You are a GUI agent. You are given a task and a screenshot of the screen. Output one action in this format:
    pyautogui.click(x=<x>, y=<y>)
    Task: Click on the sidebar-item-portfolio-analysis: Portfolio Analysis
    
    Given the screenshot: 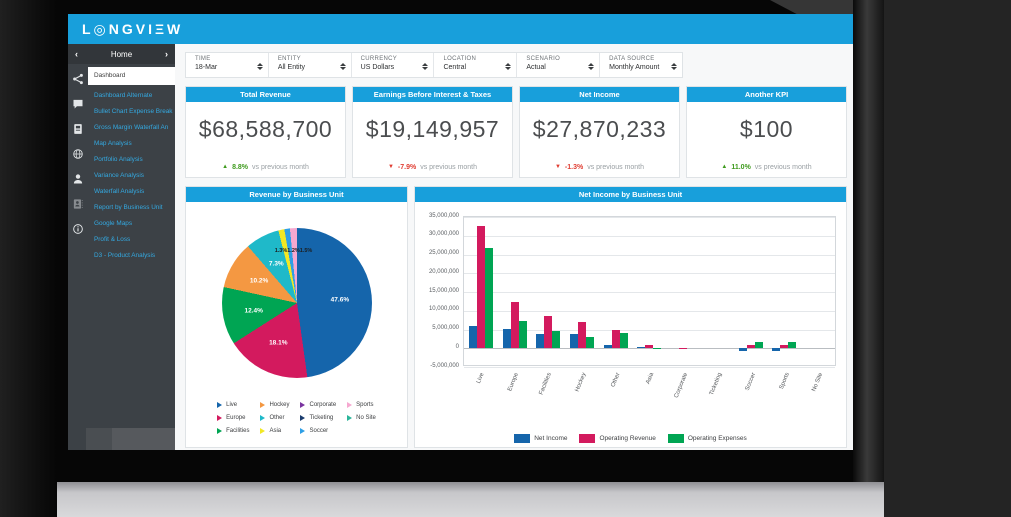 What is the action you would take?
    pyautogui.click(x=118, y=159)
    